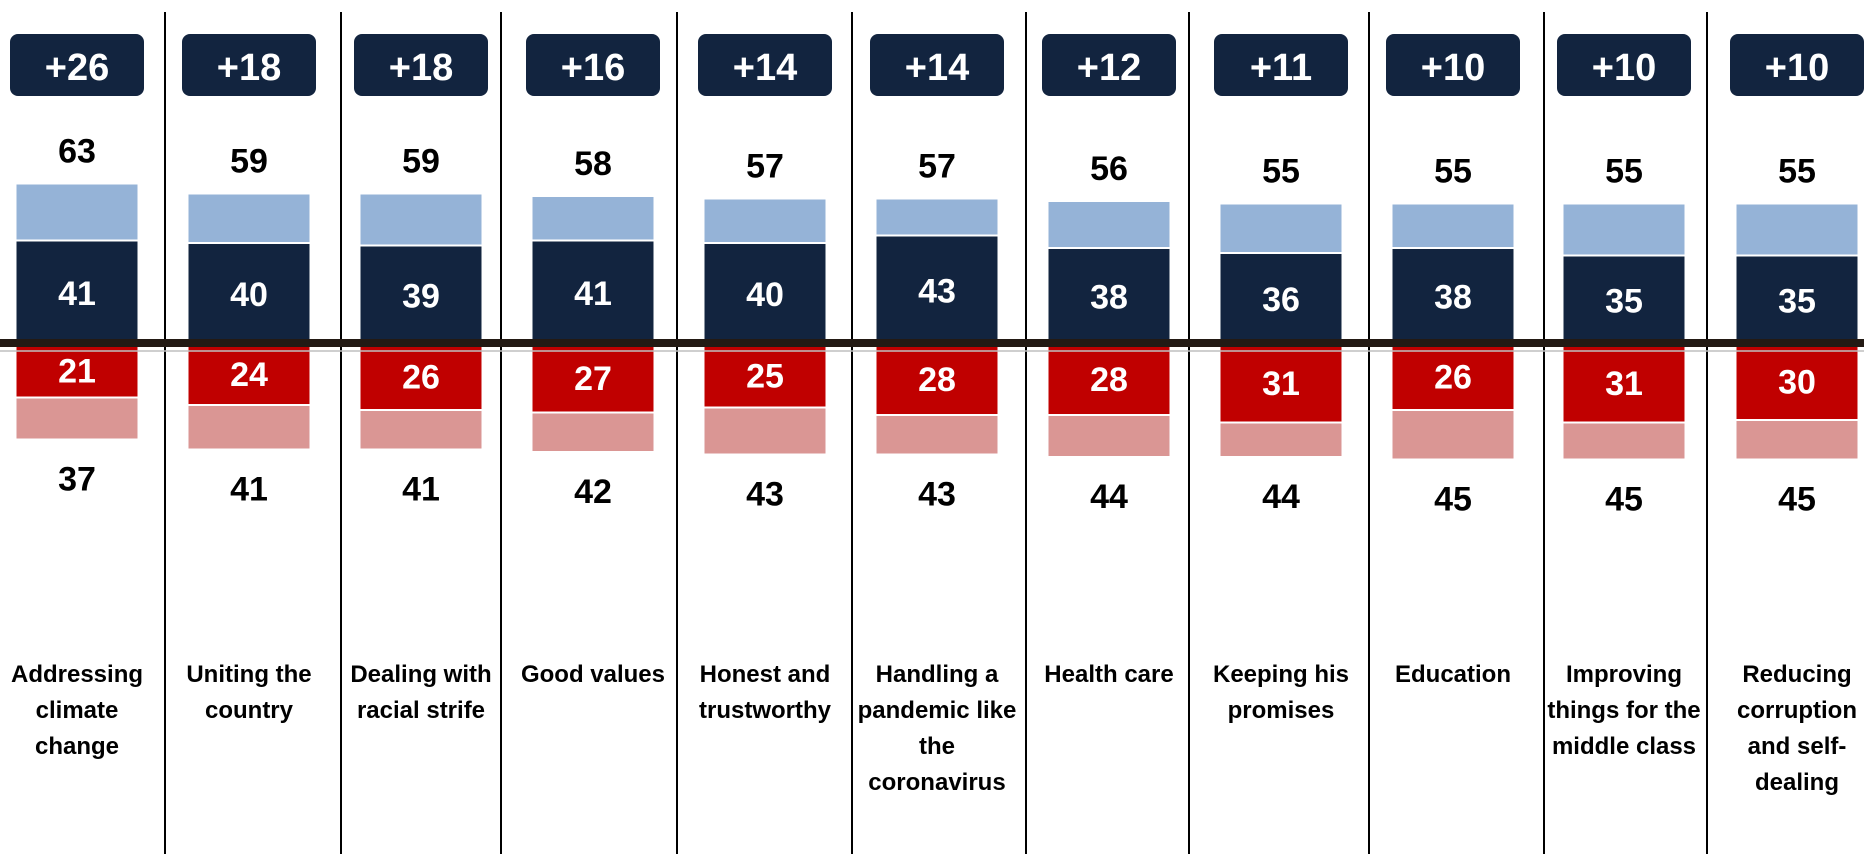 The height and width of the screenshot is (854, 1864). Describe the element at coordinates (936, 782) in the screenshot. I see `category-label: coronavirus` at that location.